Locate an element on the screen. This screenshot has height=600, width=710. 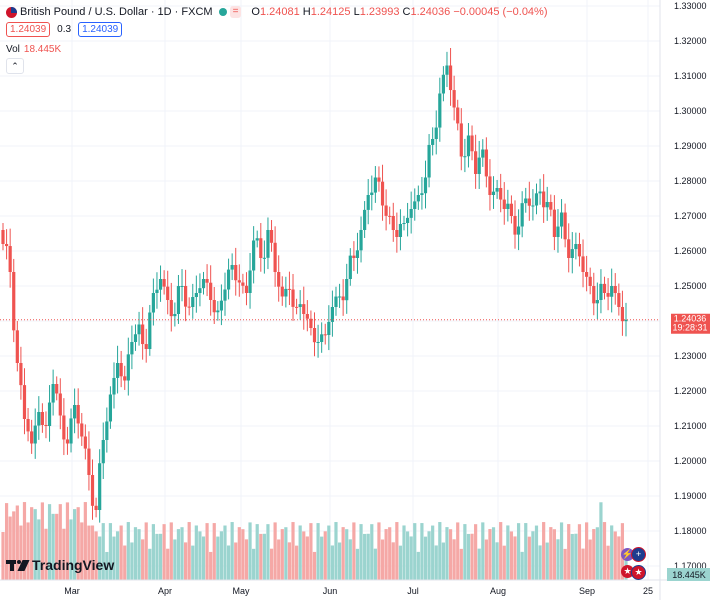
chevron-up-icon: ⌃ is located at coordinates (15, 66).